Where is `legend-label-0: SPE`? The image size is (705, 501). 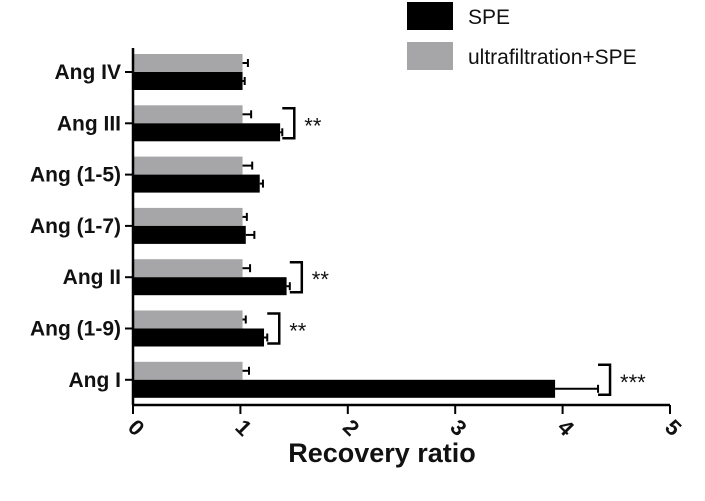 legend-label-0: SPE is located at coordinates (489, 17).